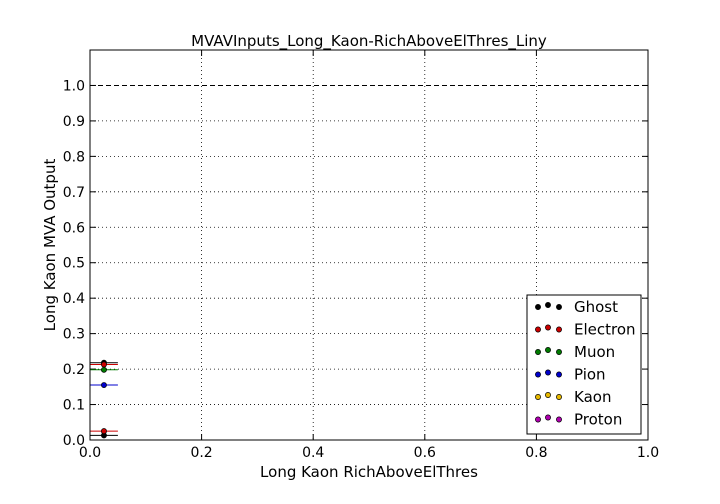  Describe the element at coordinates (313, 453) in the screenshot. I see `x-tick-label: 0.4` at that location.